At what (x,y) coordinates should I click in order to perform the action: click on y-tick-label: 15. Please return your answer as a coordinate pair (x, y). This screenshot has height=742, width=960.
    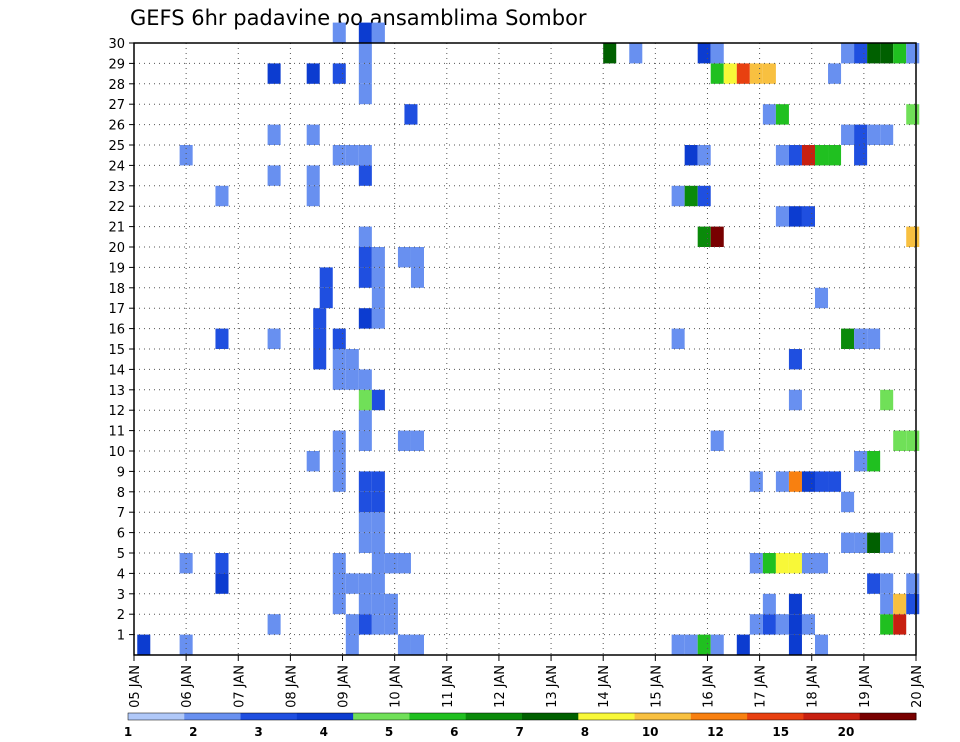
    Looking at the image, I should click on (116, 350).